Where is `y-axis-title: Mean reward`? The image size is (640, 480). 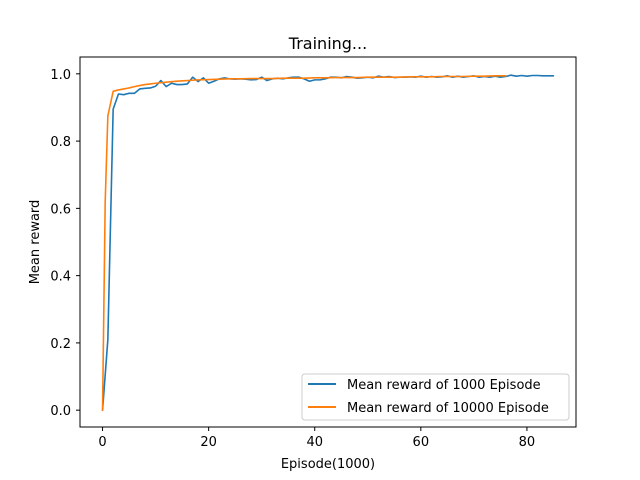
y-axis-title: Mean reward is located at coordinates (35, 242).